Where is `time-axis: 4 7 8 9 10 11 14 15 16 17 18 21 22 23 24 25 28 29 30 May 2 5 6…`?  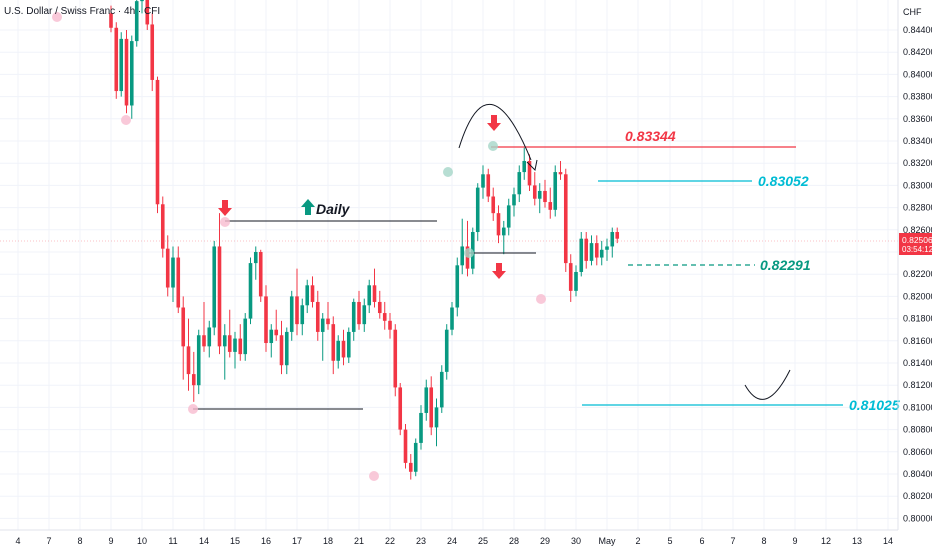 time-axis: 4 7 8 9 10 11 14 15 16 17 18 21 22 23 24 25 28 29 30 May 2 5 6… is located at coordinates (449, 537).